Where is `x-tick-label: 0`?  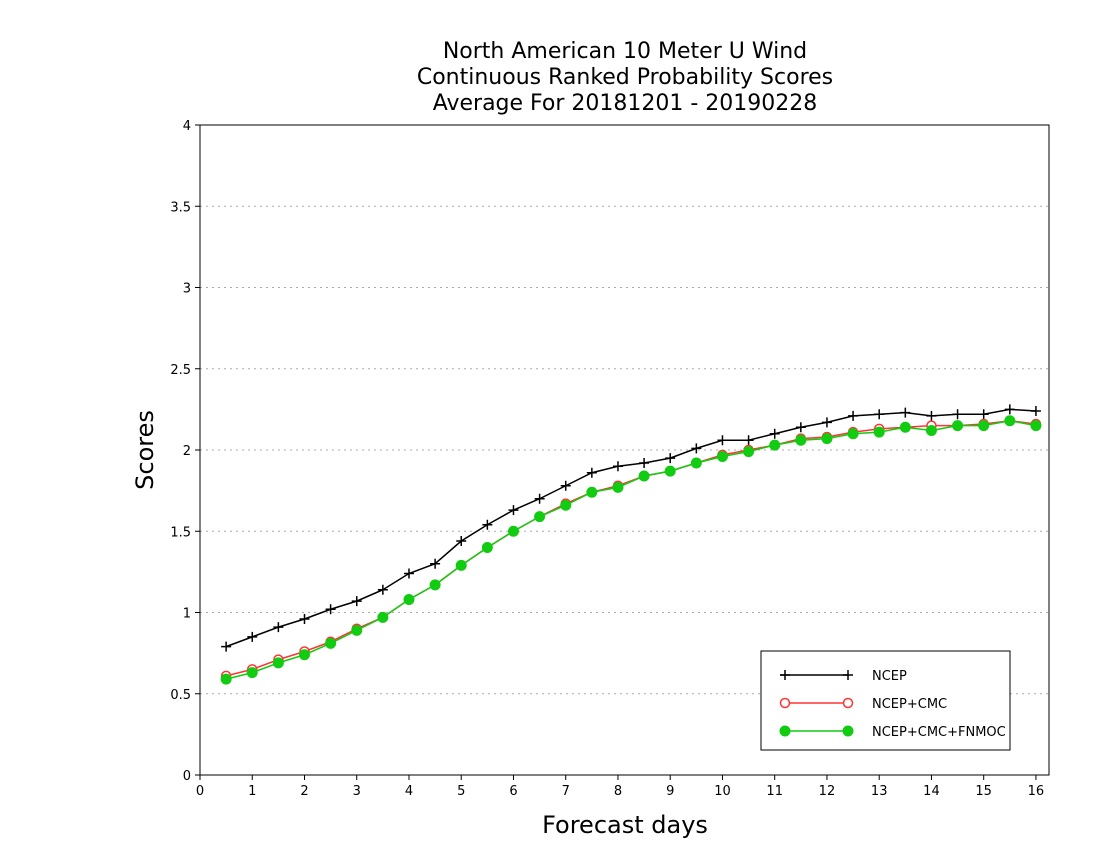 x-tick-label: 0 is located at coordinates (200, 791).